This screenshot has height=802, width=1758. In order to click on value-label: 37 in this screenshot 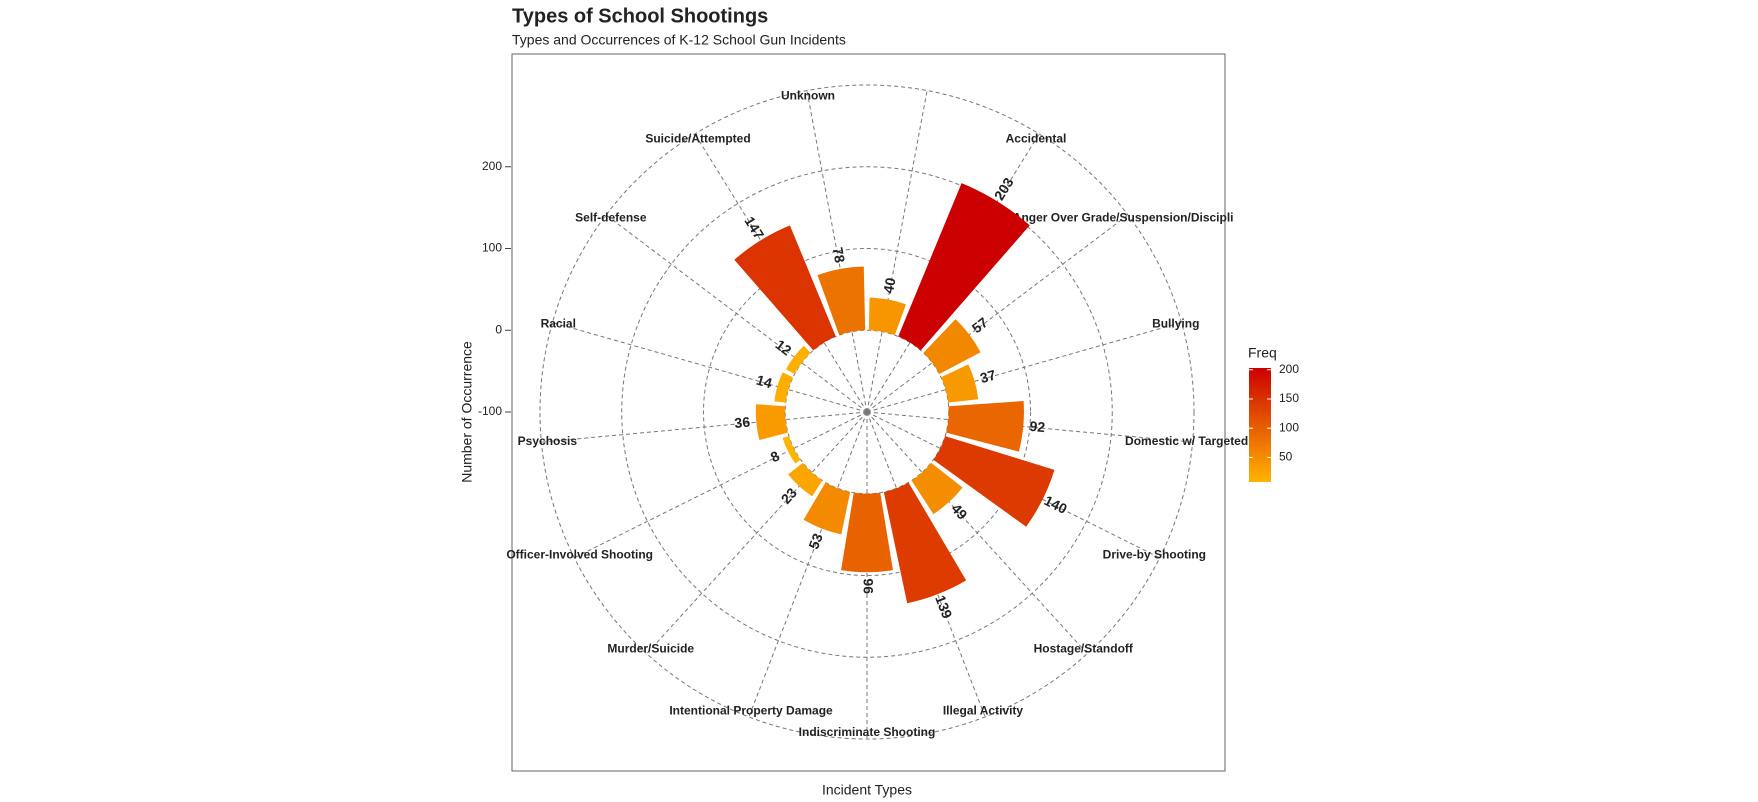, I will do `click(988, 376)`.